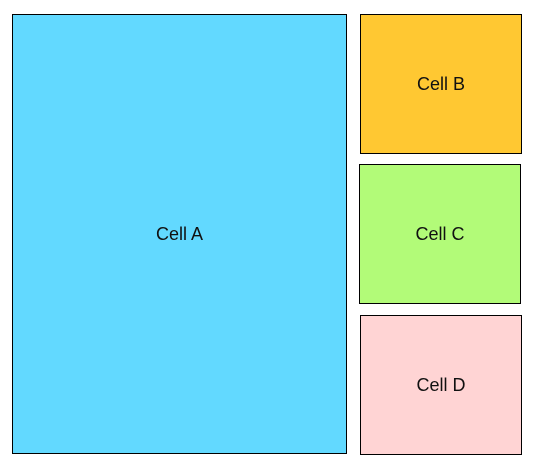 The width and height of the screenshot is (534, 468). I want to click on cell-a-label: Cell A, so click(179, 233).